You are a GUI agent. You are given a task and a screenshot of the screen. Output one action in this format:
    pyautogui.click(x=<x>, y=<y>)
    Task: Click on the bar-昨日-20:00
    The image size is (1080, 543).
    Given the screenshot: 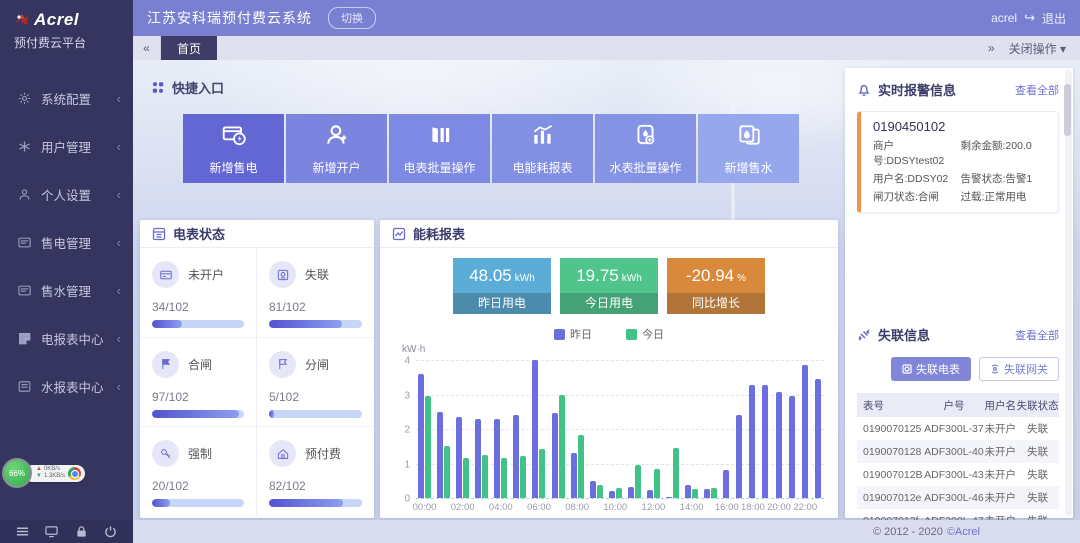 What is the action you would take?
    pyautogui.click(x=778, y=444)
    